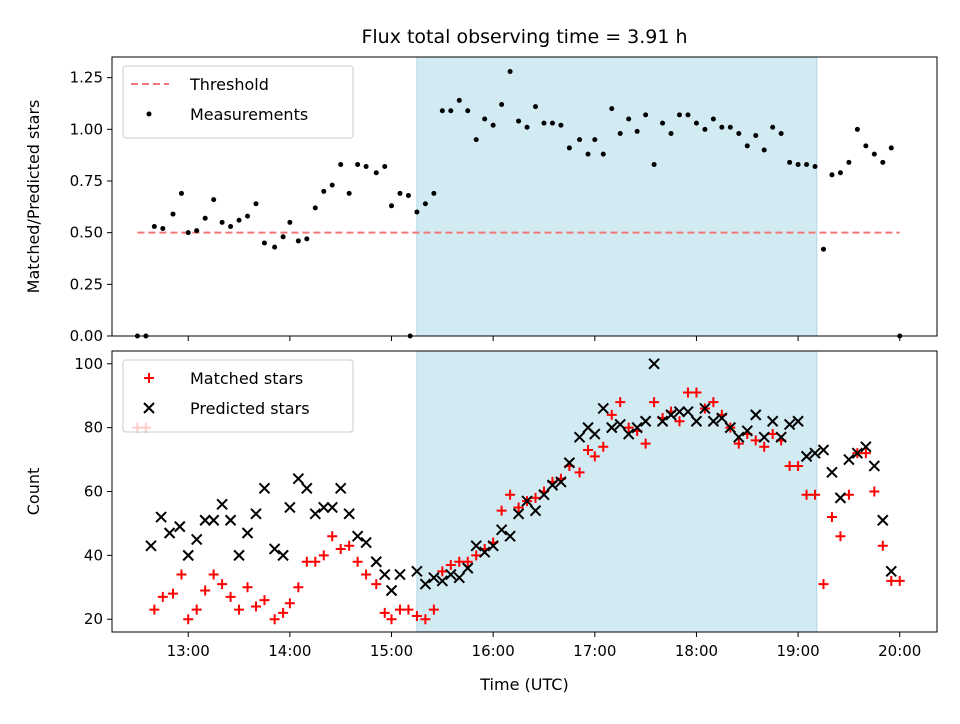  Describe the element at coordinates (238, 396) in the screenshot. I see `legend-box` at that location.